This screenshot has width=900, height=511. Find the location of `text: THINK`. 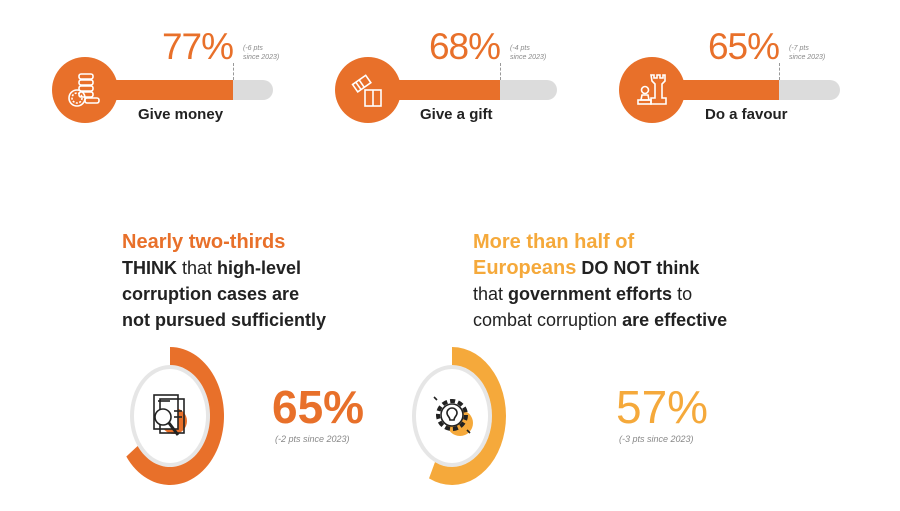

text: THINK is located at coordinates (149, 268).